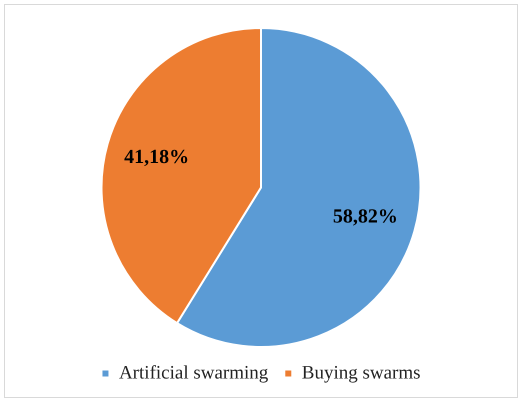 The image size is (522, 401). Describe the element at coordinates (365, 216) in the screenshot. I see `data-label: 58,82%` at that location.